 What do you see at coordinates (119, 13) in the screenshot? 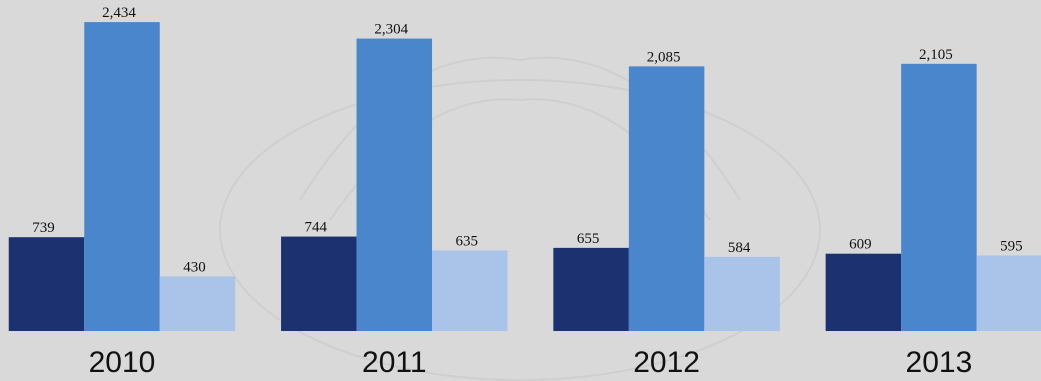
I see `value-label: 2,434` at bounding box center [119, 13].